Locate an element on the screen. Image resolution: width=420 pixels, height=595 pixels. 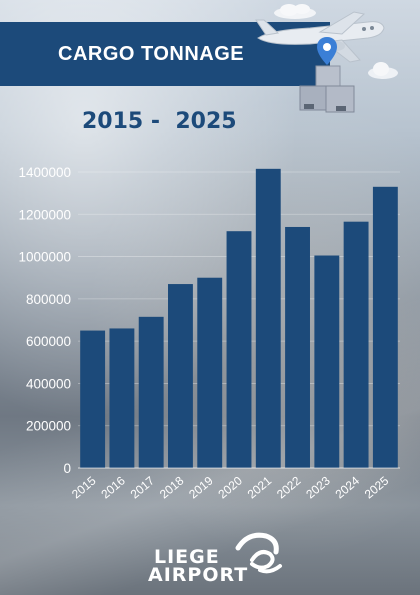
liege-airport-logo: LIEGE AIRPORT is located at coordinates (218, 560).